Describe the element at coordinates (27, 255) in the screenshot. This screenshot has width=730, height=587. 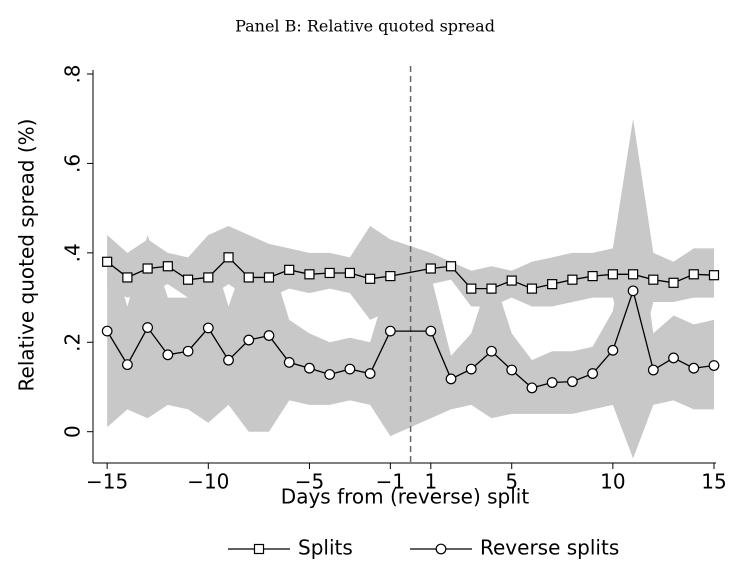
I see `y-axis-label: Relative quoted spread (%)` at that location.